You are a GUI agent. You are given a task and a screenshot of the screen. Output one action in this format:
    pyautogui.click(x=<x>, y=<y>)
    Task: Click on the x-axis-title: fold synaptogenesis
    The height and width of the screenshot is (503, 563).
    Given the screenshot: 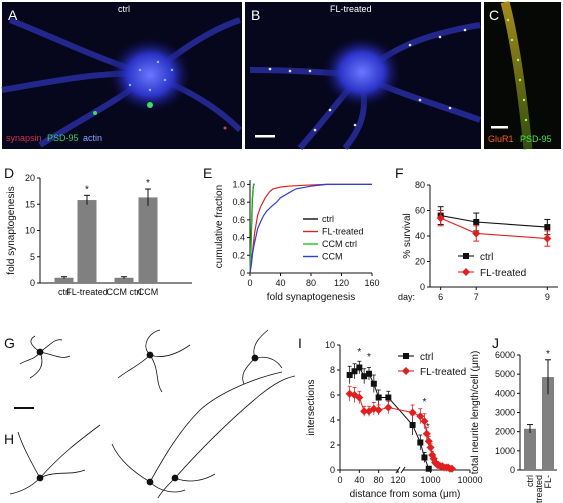 What is the action you would take?
    pyautogui.click(x=311, y=297)
    